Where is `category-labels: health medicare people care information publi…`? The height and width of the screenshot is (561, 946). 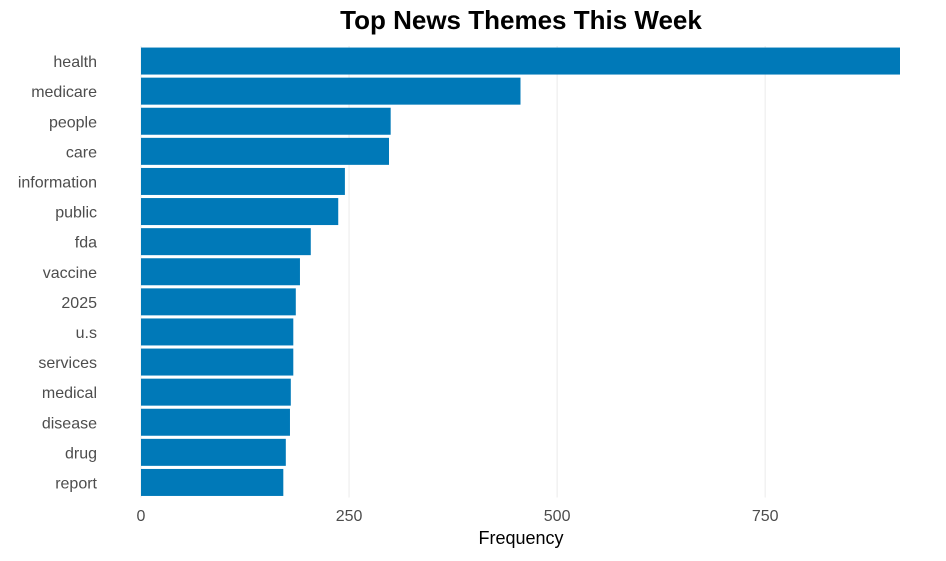
category-labels: health medicare people care information publi… is located at coordinates (58, 273).